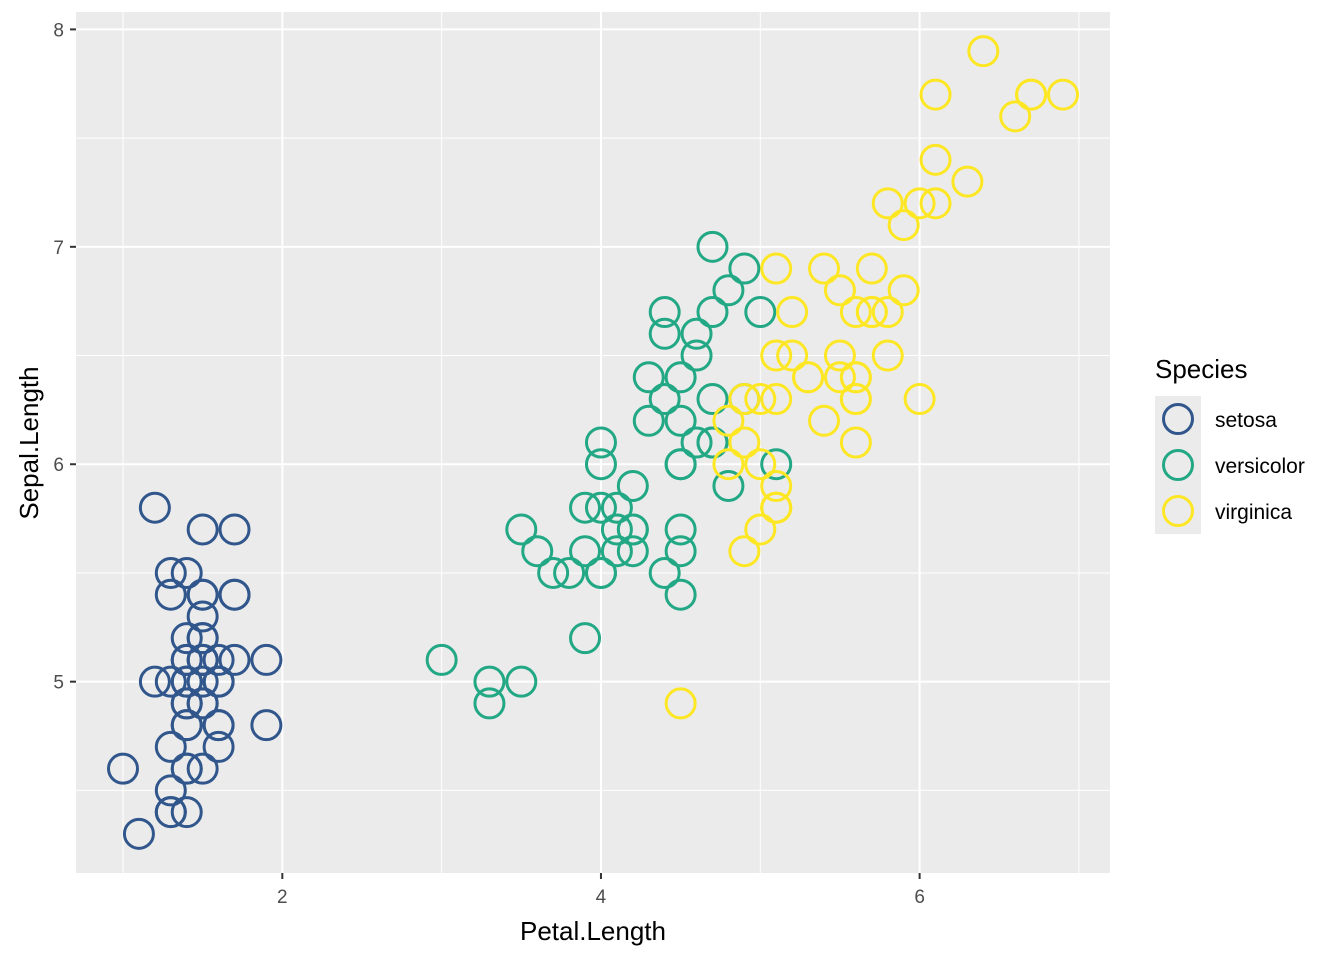 This screenshot has height=960, width=1344. What do you see at coordinates (58, 356) in the screenshot?
I see `y-tick-labels: 5 6 7 8` at bounding box center [58, 356].